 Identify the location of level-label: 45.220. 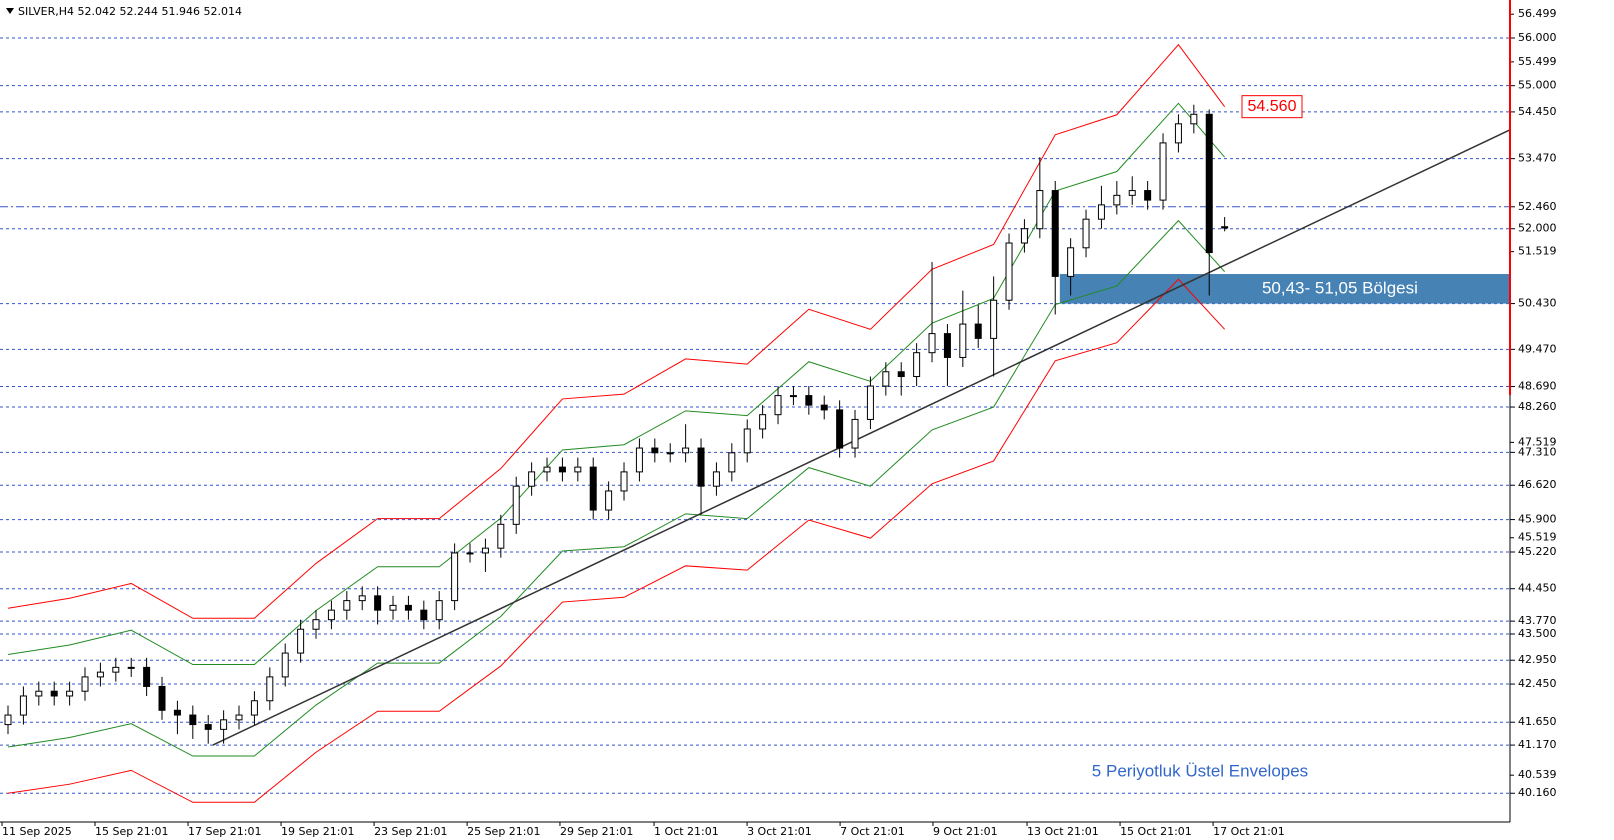
(1537, 551).